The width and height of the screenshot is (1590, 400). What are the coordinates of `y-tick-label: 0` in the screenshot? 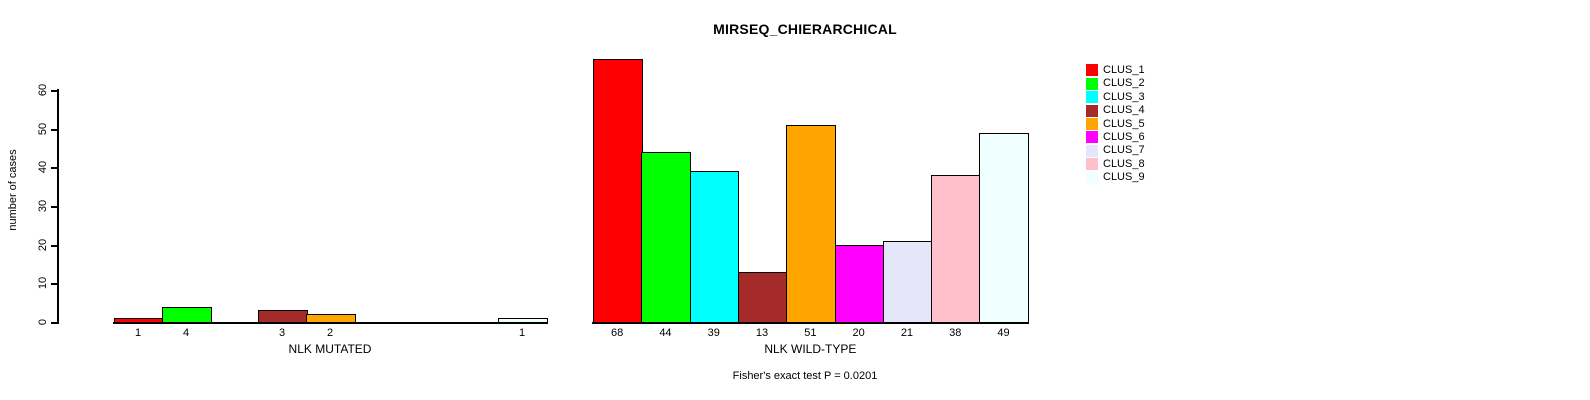 It's located at (43, 322).